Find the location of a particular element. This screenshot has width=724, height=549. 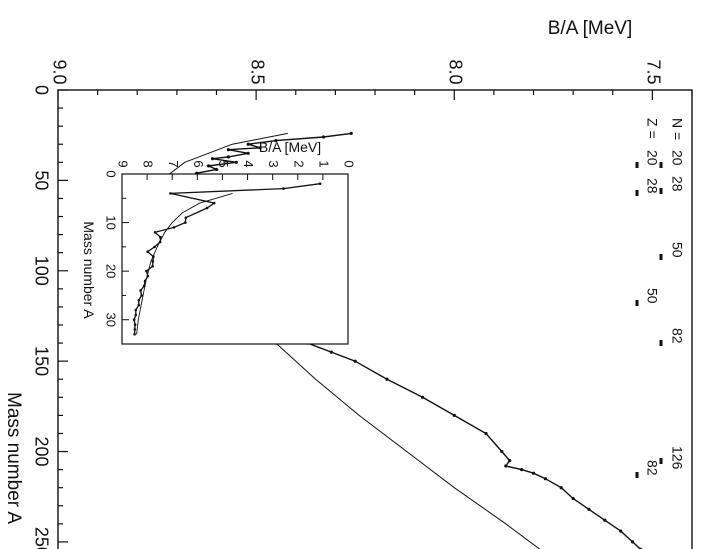

inset-x-tick-label: 0 is located at coordinates (111, 173).